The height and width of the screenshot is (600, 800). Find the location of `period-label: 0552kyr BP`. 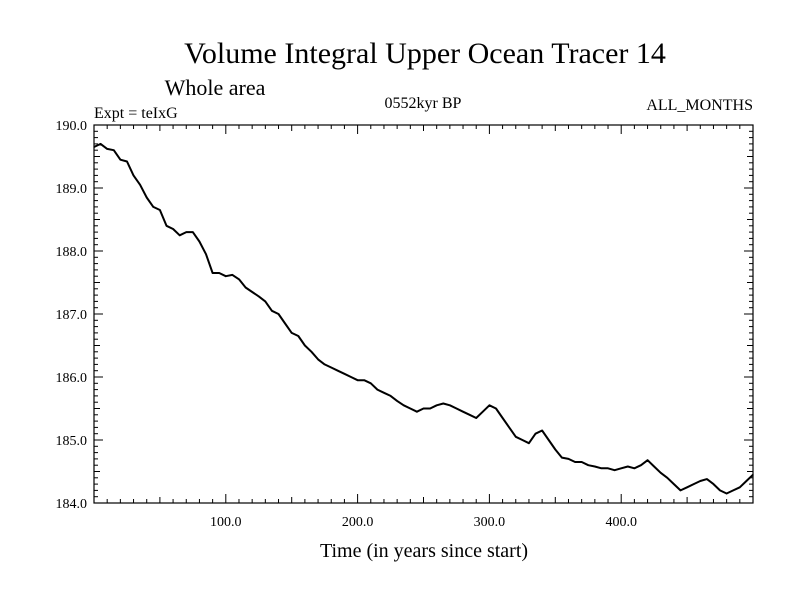

period-label: 0552kyr BP is located at coordinates (423, 103).